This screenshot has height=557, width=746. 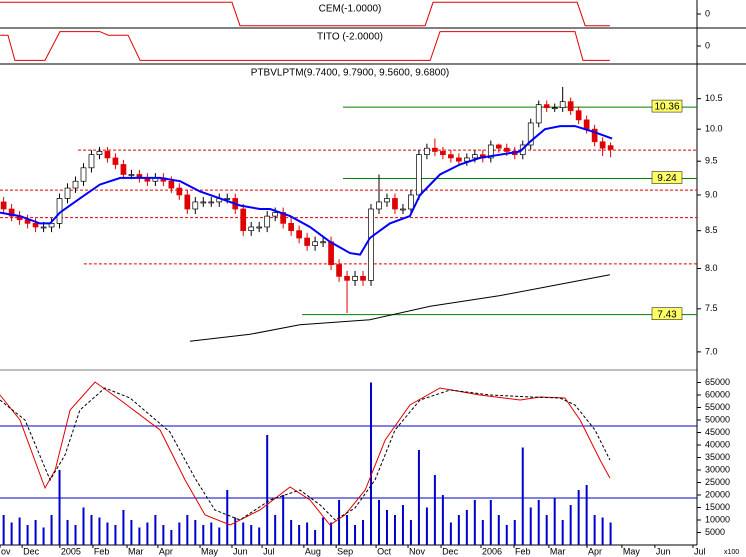 I want to click on panel-title: TITO (-2.0000), so click(x=350, y=37).